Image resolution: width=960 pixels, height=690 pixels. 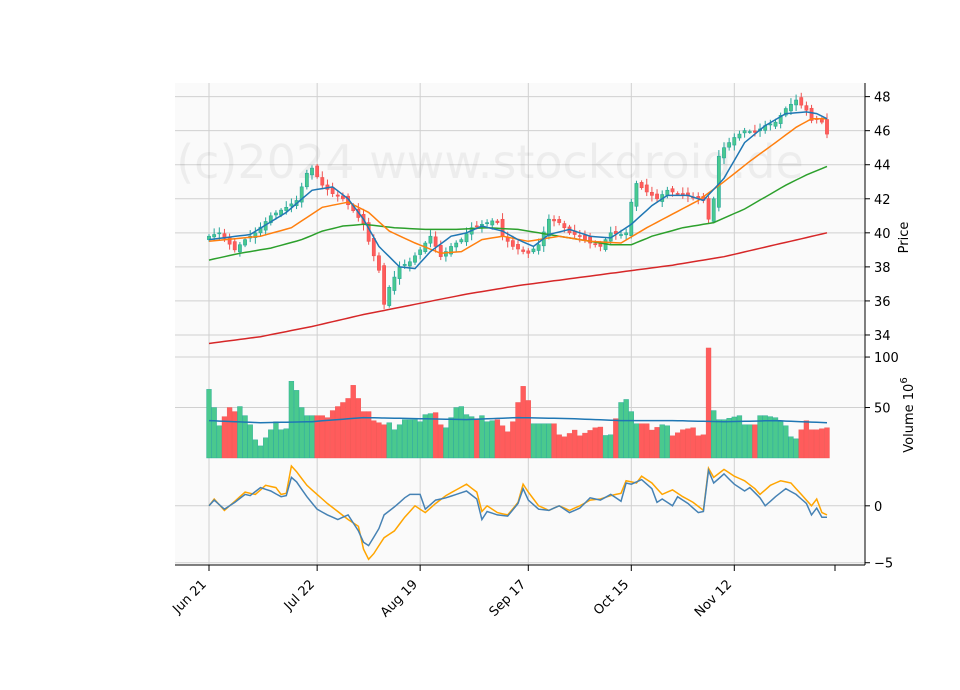 I want to click on x-tick-label: Sep 17, so click(x=508, y=598).